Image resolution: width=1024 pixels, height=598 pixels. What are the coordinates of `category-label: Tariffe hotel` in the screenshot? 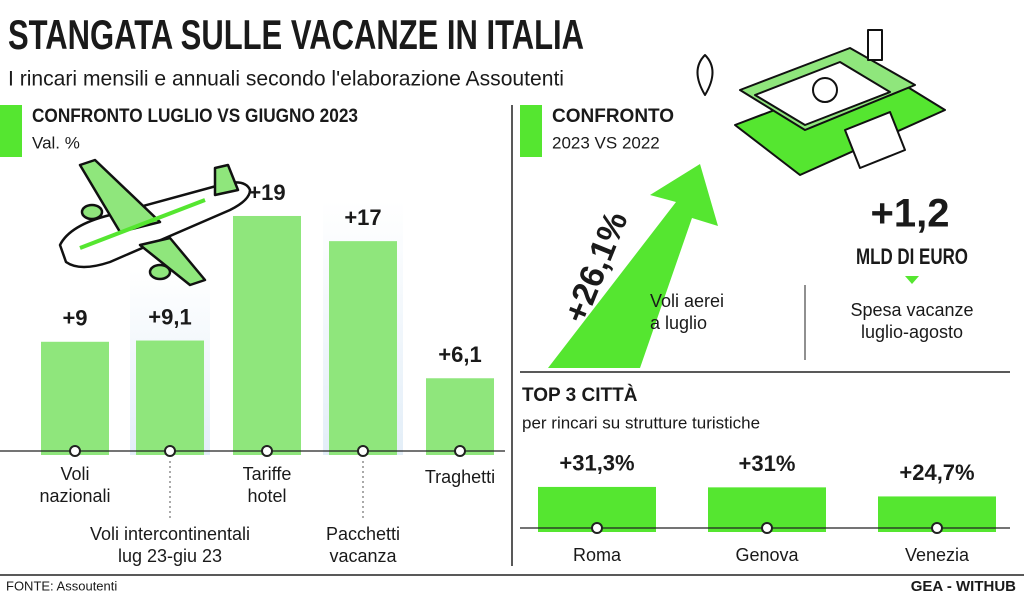 It's located at (267, 485).